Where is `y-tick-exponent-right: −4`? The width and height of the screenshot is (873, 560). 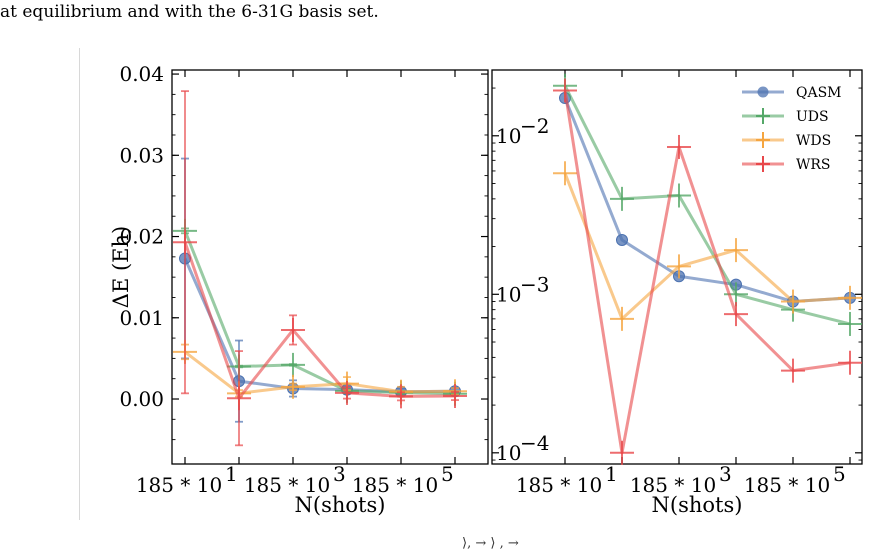 y-tick-exponent-right: −4 is located at coordinates (534, 443).